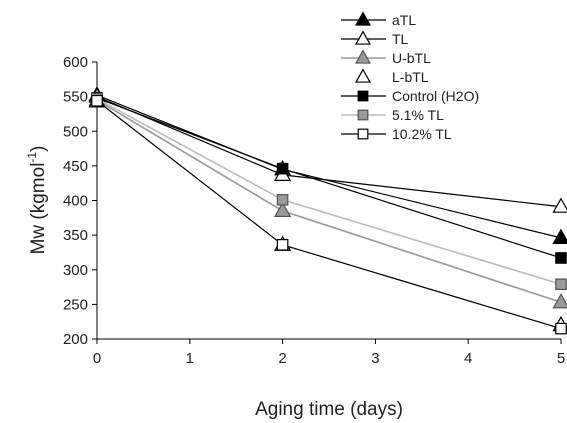 This screenshot has height=423, width=567. I want to click on legend-label: L-bTL, so click(410, 77).